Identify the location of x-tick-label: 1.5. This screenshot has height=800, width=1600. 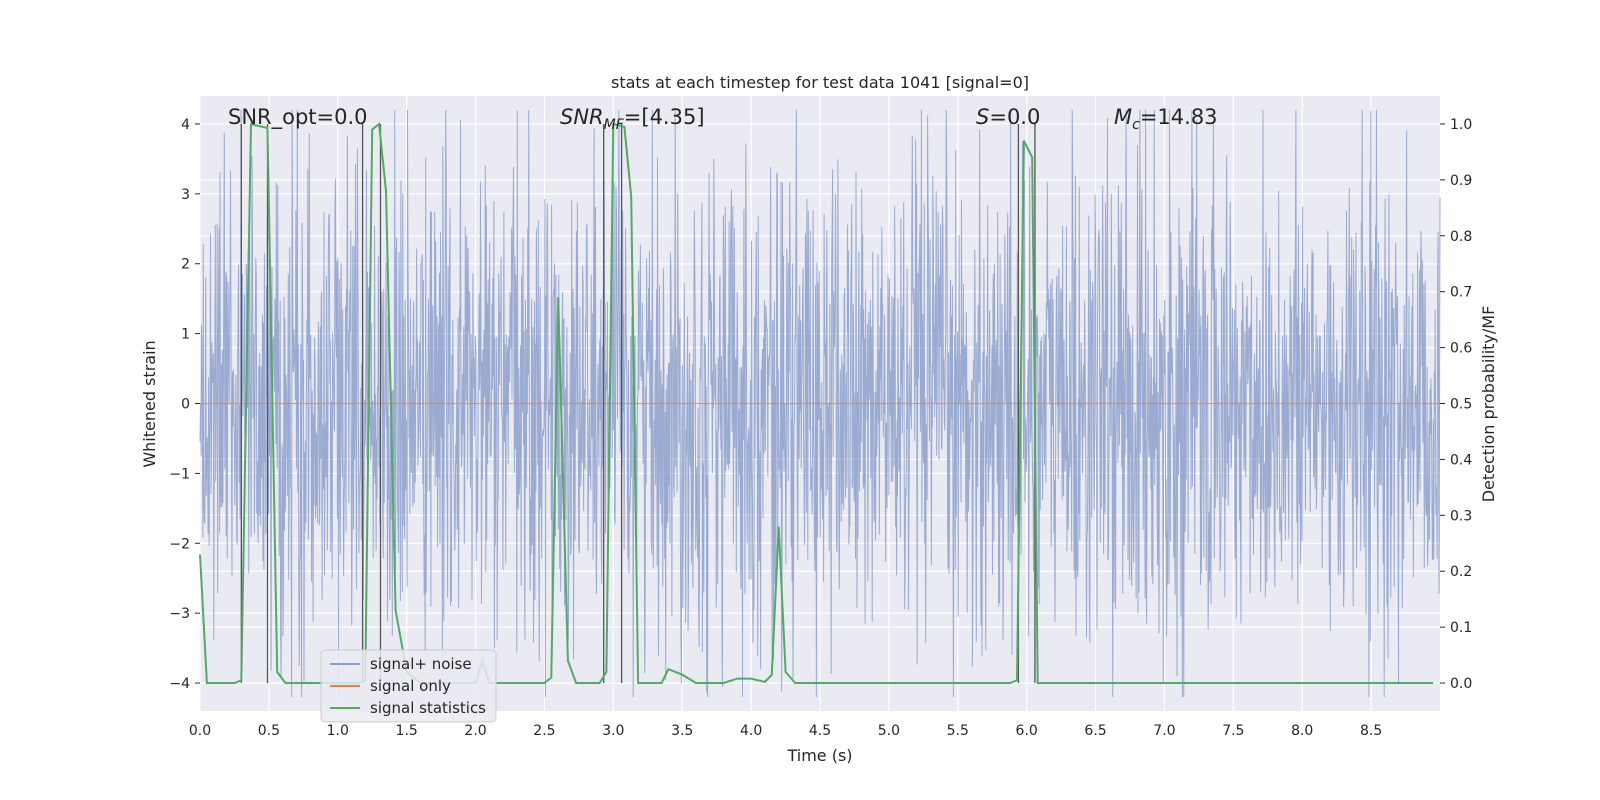
(407, 731).